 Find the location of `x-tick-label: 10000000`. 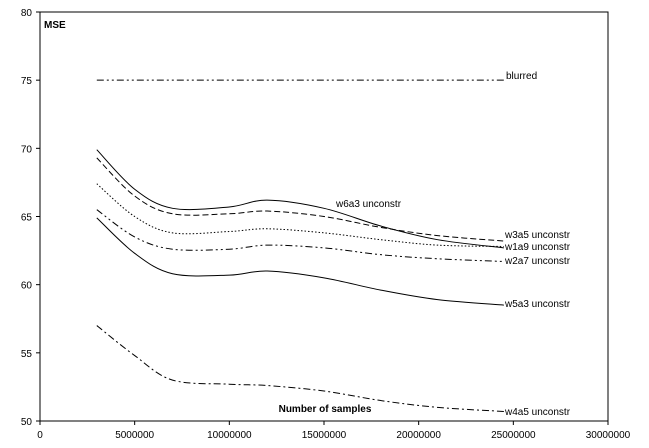

x-tick-label: 10000000 is located at coordinates (229, 435).